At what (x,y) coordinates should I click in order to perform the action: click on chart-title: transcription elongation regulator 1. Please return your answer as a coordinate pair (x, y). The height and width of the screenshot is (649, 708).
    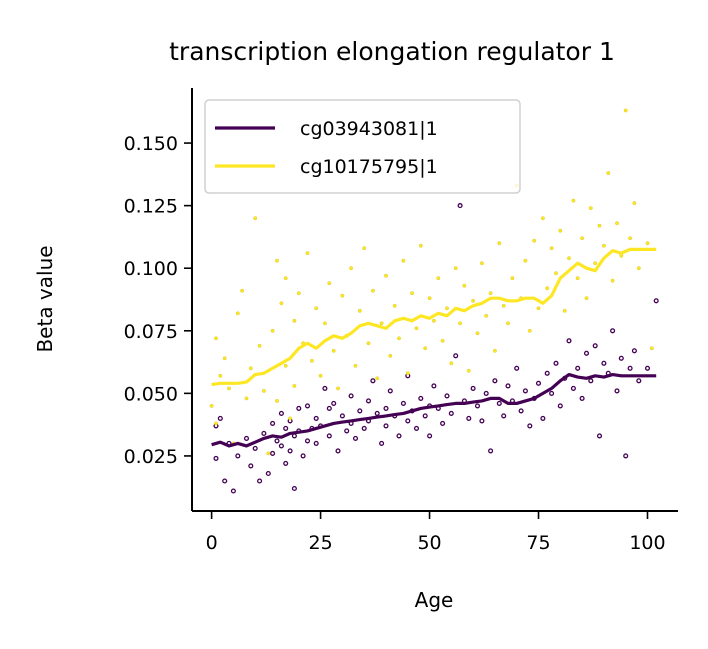
    Looking at the image, I should click on (392, 51).